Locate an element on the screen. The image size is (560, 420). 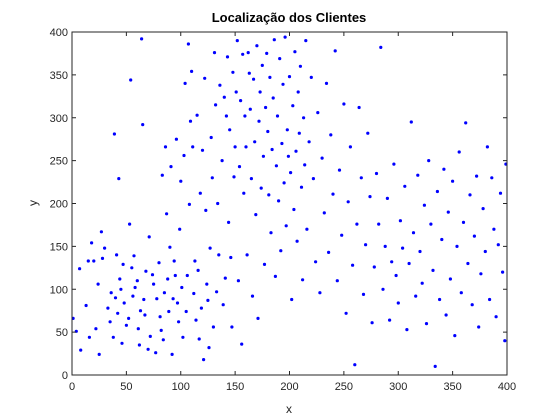
x-tick-label: 250 is located at coordinates (344, 387).